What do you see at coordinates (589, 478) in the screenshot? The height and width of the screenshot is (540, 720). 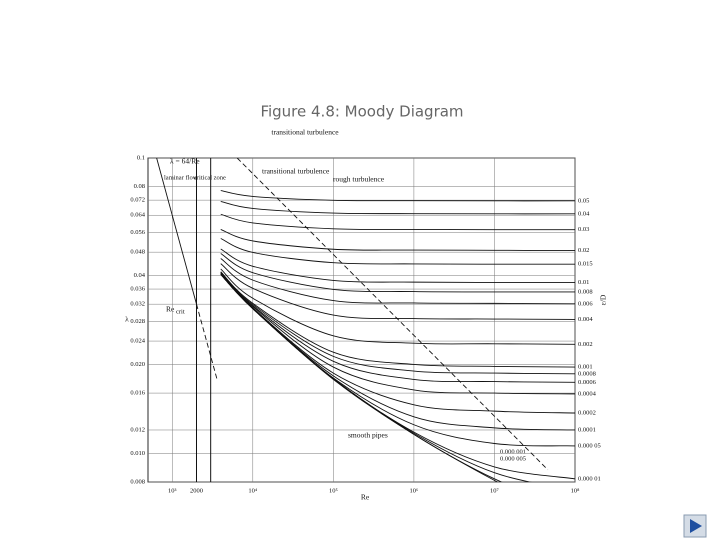 I see `series-label: 0.000 01` at bounding box center [589, 478].